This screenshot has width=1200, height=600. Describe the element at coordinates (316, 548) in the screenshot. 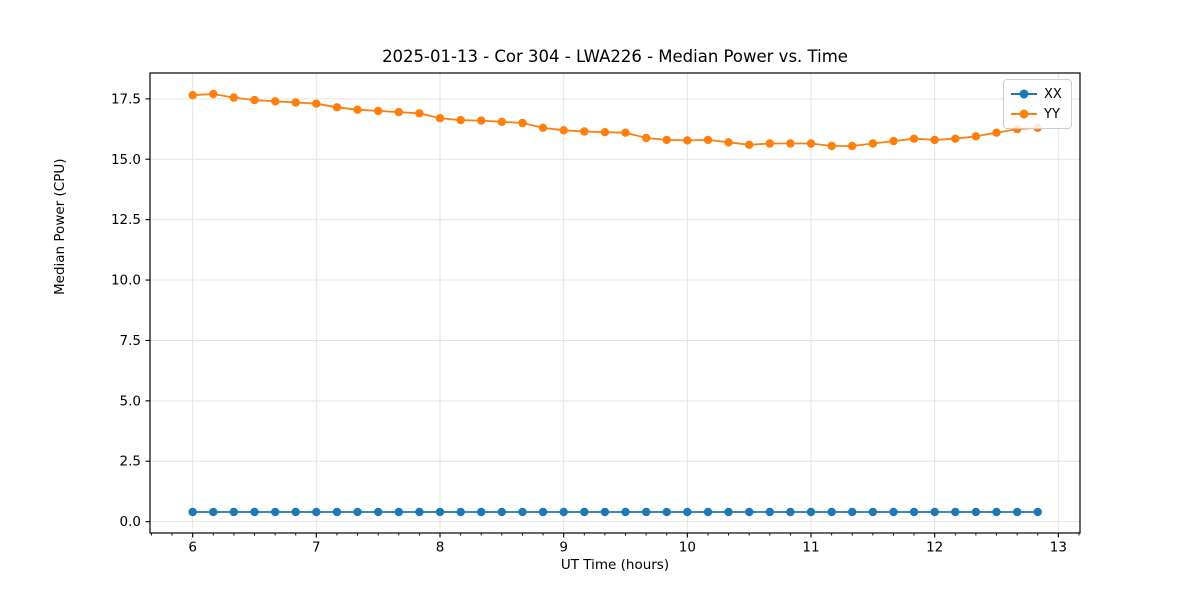

I see `x-tick-label: 7` at that location.